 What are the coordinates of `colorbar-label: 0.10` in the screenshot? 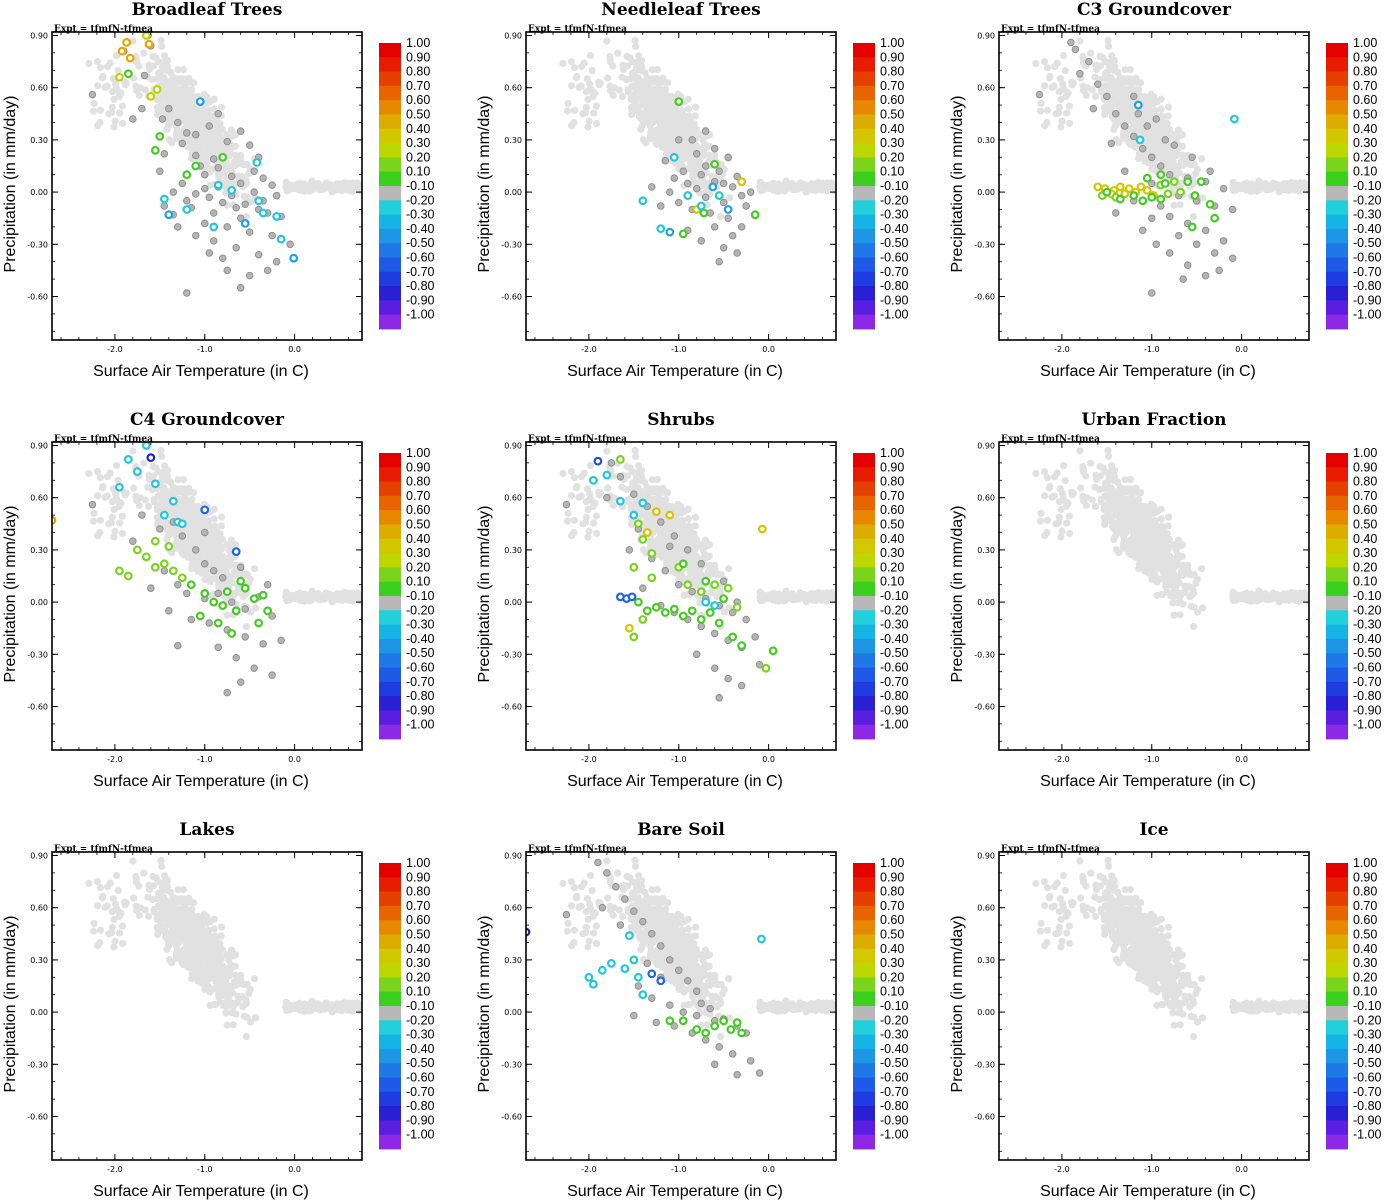 It's located at (1365, 172).